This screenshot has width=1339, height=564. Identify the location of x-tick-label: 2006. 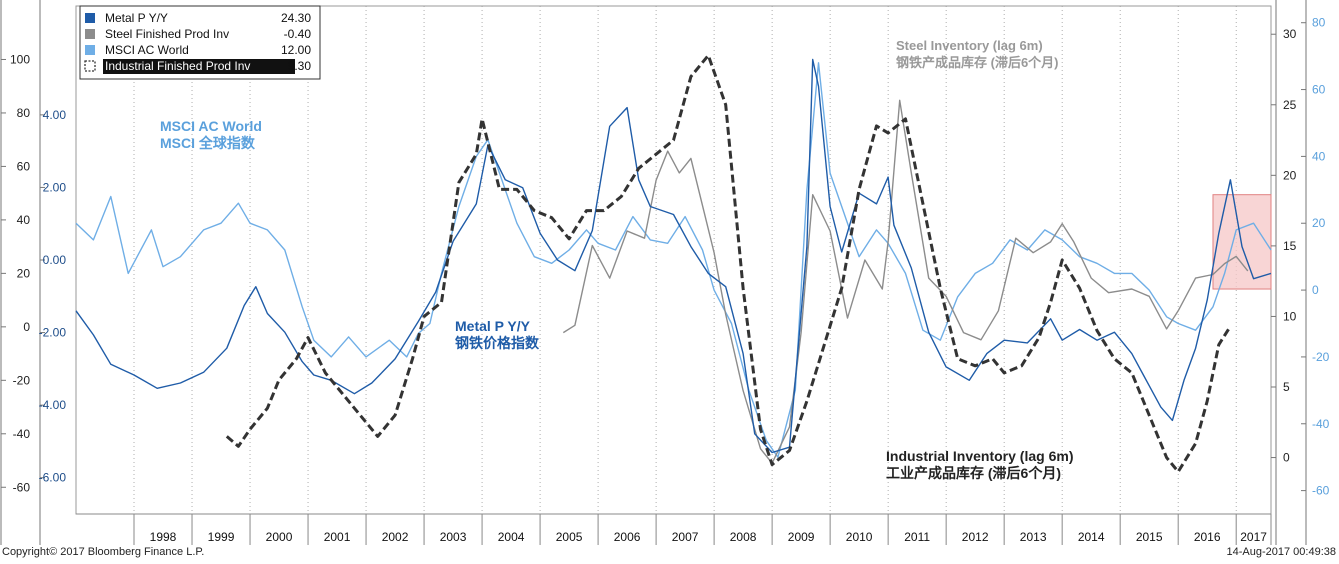
(627, 537).